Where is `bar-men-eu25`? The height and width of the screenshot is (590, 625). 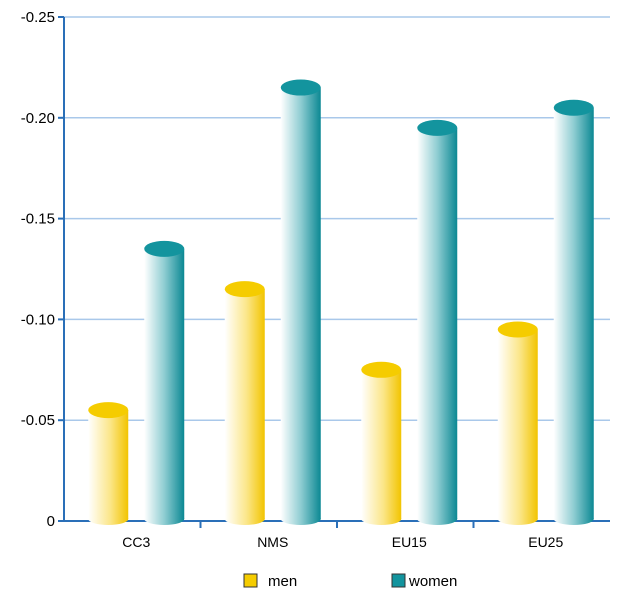 bar-men-eu25 is located at coordinates (517, 423).